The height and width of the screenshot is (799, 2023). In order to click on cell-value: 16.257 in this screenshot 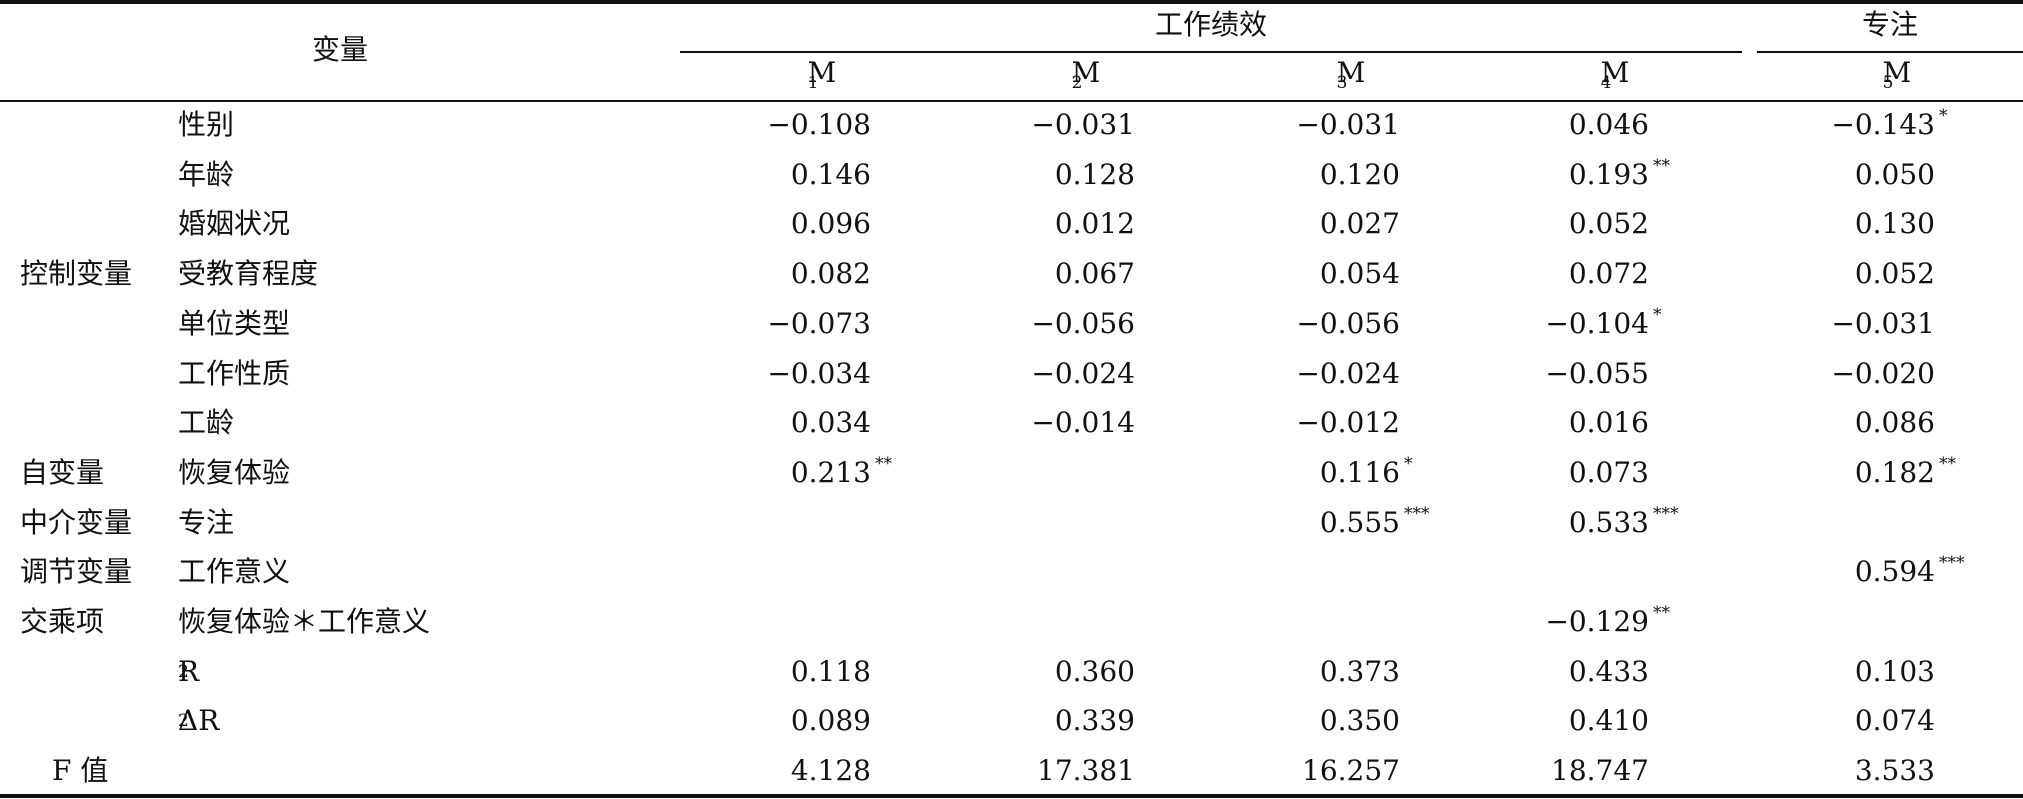, I will do `click(1351, 771)`.